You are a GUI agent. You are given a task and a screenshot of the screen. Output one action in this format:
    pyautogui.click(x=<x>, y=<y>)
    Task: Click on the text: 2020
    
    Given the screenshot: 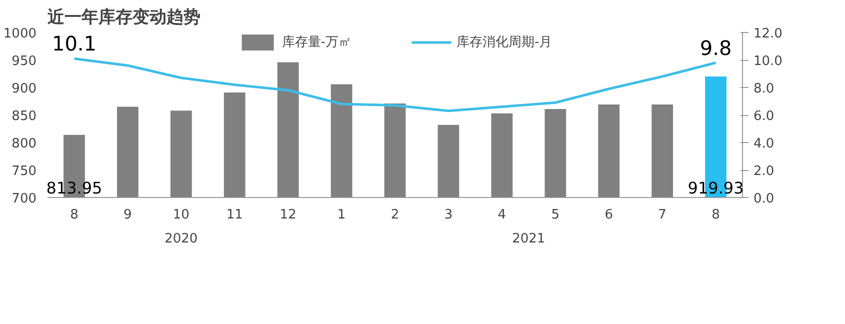 What is the action you would take?
    pyautogui.click(x=181, y=239)
    